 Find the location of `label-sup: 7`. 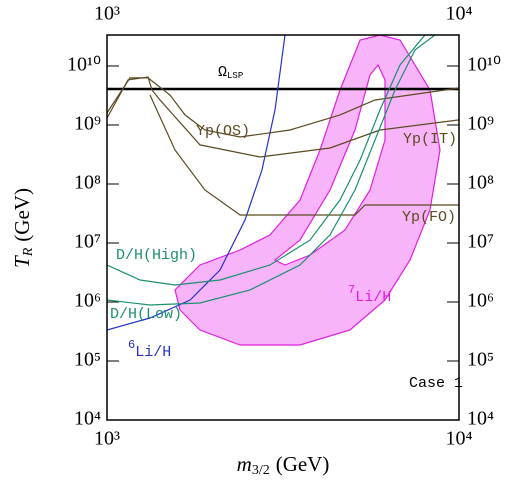

label-sup: 7 is located at coordinates (351, 290).